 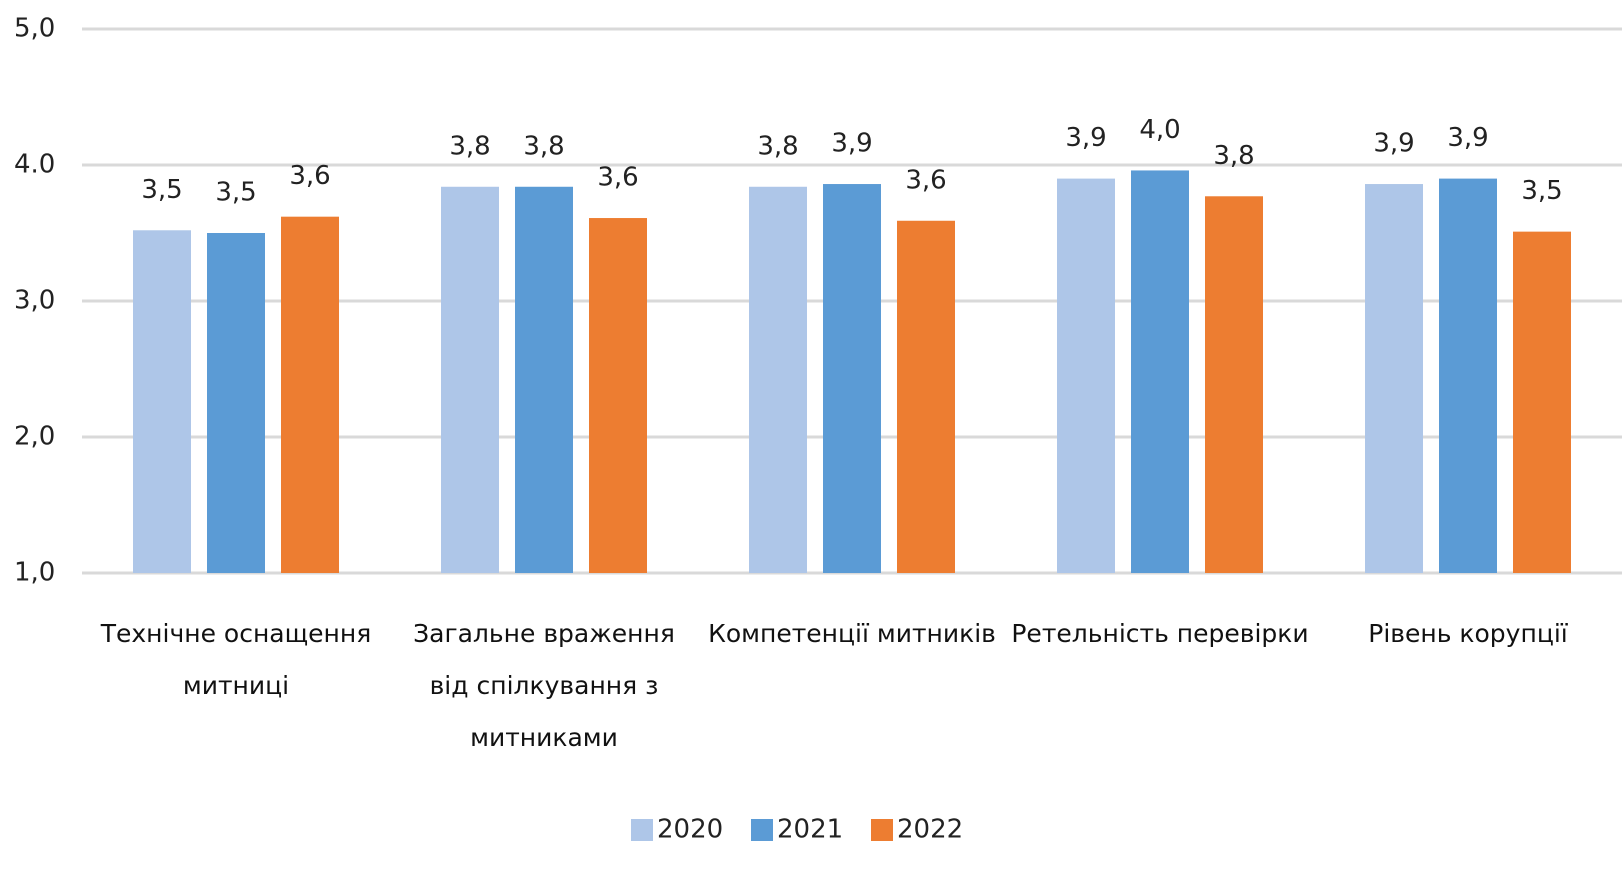 What do you see at coordinates (34, 165) in the screenshot?
I see `y-tick-label: 4.0` at bounding box center [34, 165].